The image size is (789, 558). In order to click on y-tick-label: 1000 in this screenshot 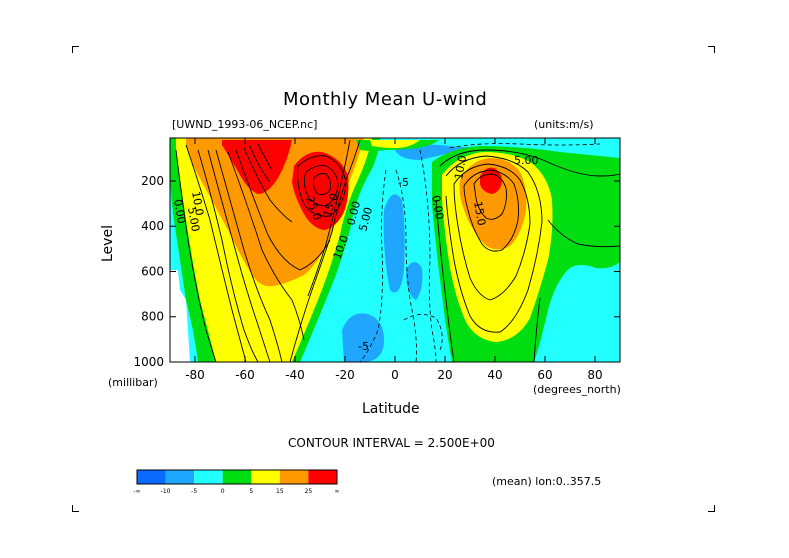, I will do `click(148, 362)`.